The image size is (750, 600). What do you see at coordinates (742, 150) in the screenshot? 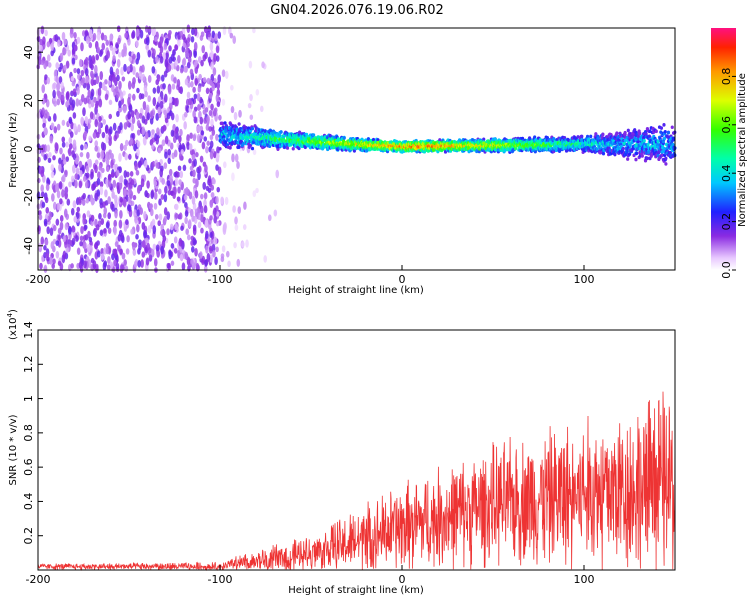
I see `colorbar-label: Normalized spectral amplitude` at bounding box center [742, 150].